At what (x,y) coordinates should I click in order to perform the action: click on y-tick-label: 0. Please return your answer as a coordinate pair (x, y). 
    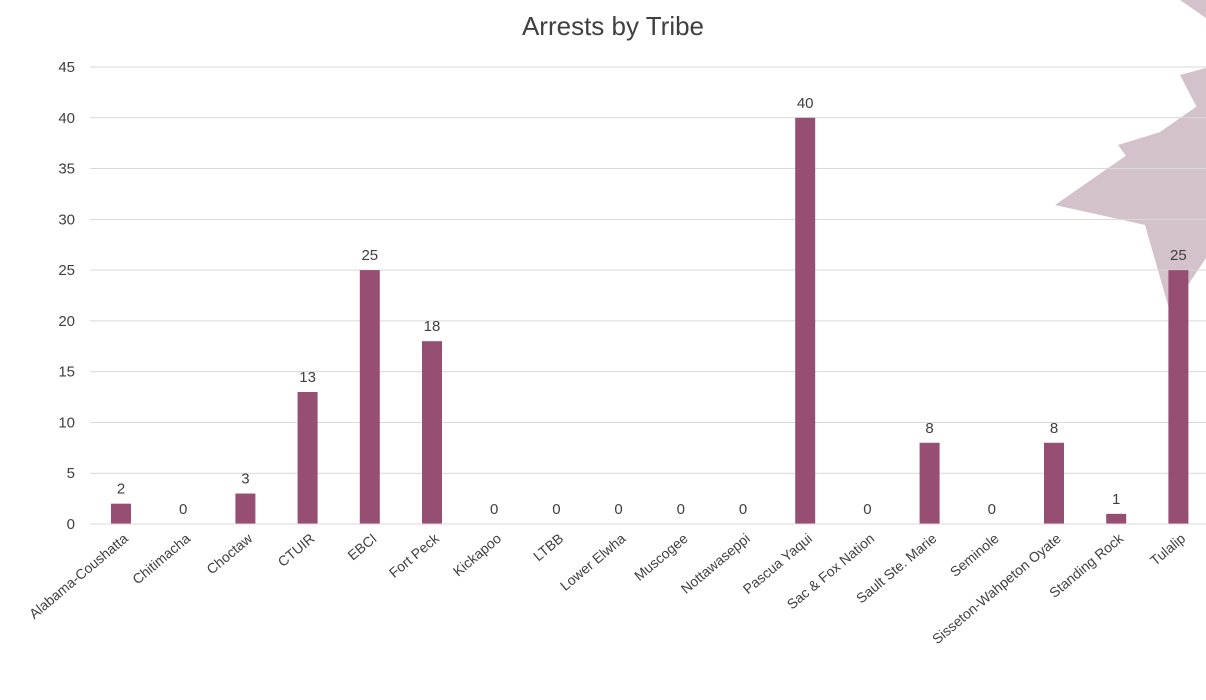
    Looking at the image, I should click on (71, 524).